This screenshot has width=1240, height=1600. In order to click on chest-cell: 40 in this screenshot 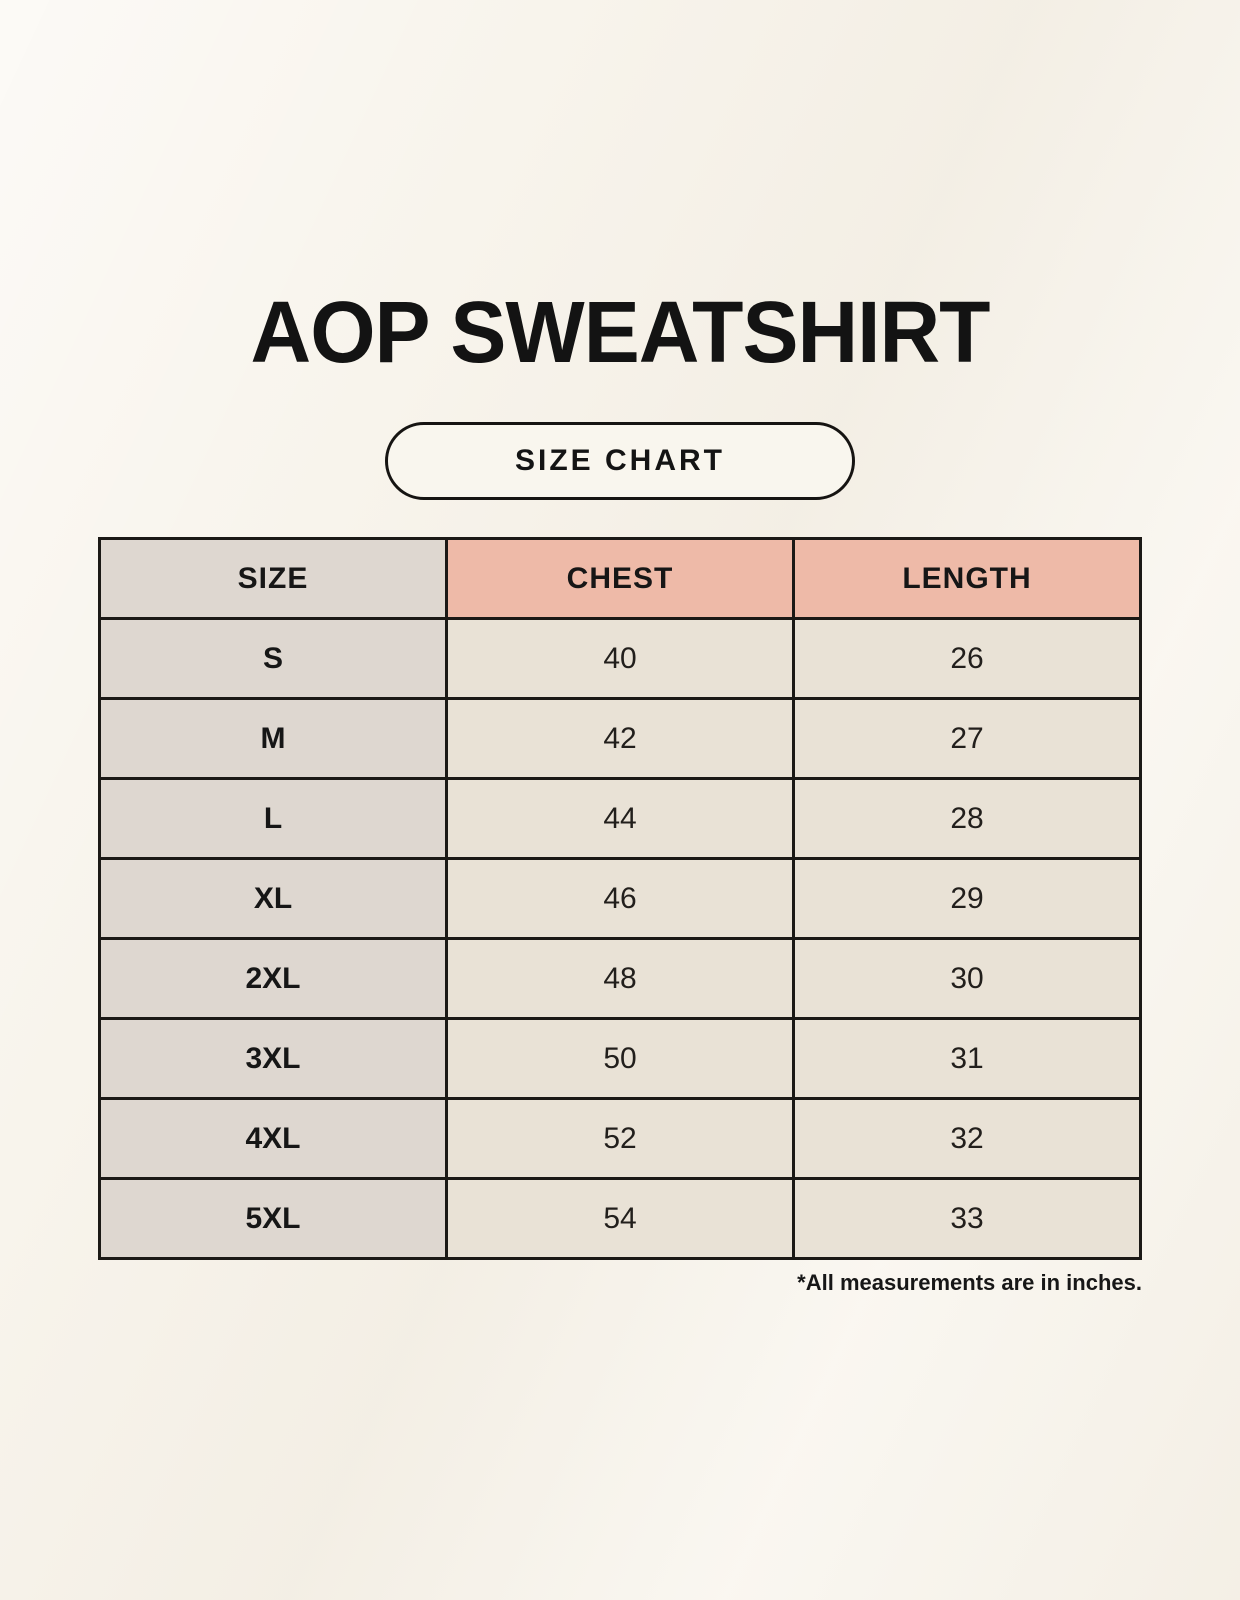, I will do `click(620, 658)`.